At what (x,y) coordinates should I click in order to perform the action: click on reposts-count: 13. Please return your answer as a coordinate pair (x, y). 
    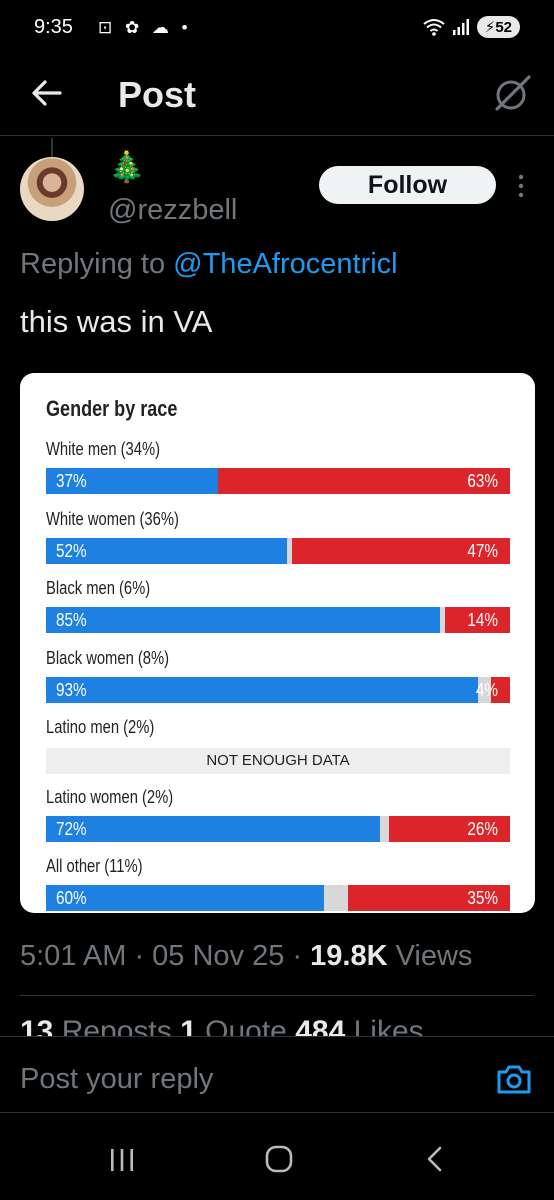
    Looking at the image, I should click on (37, 1026).